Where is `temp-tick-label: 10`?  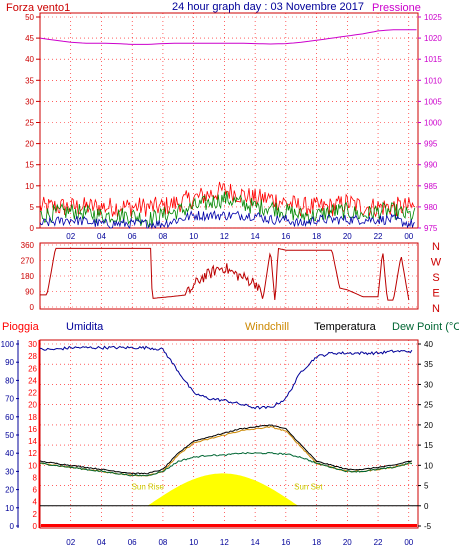 temp-tick-label: 10 is located at coordinates (428, 465).